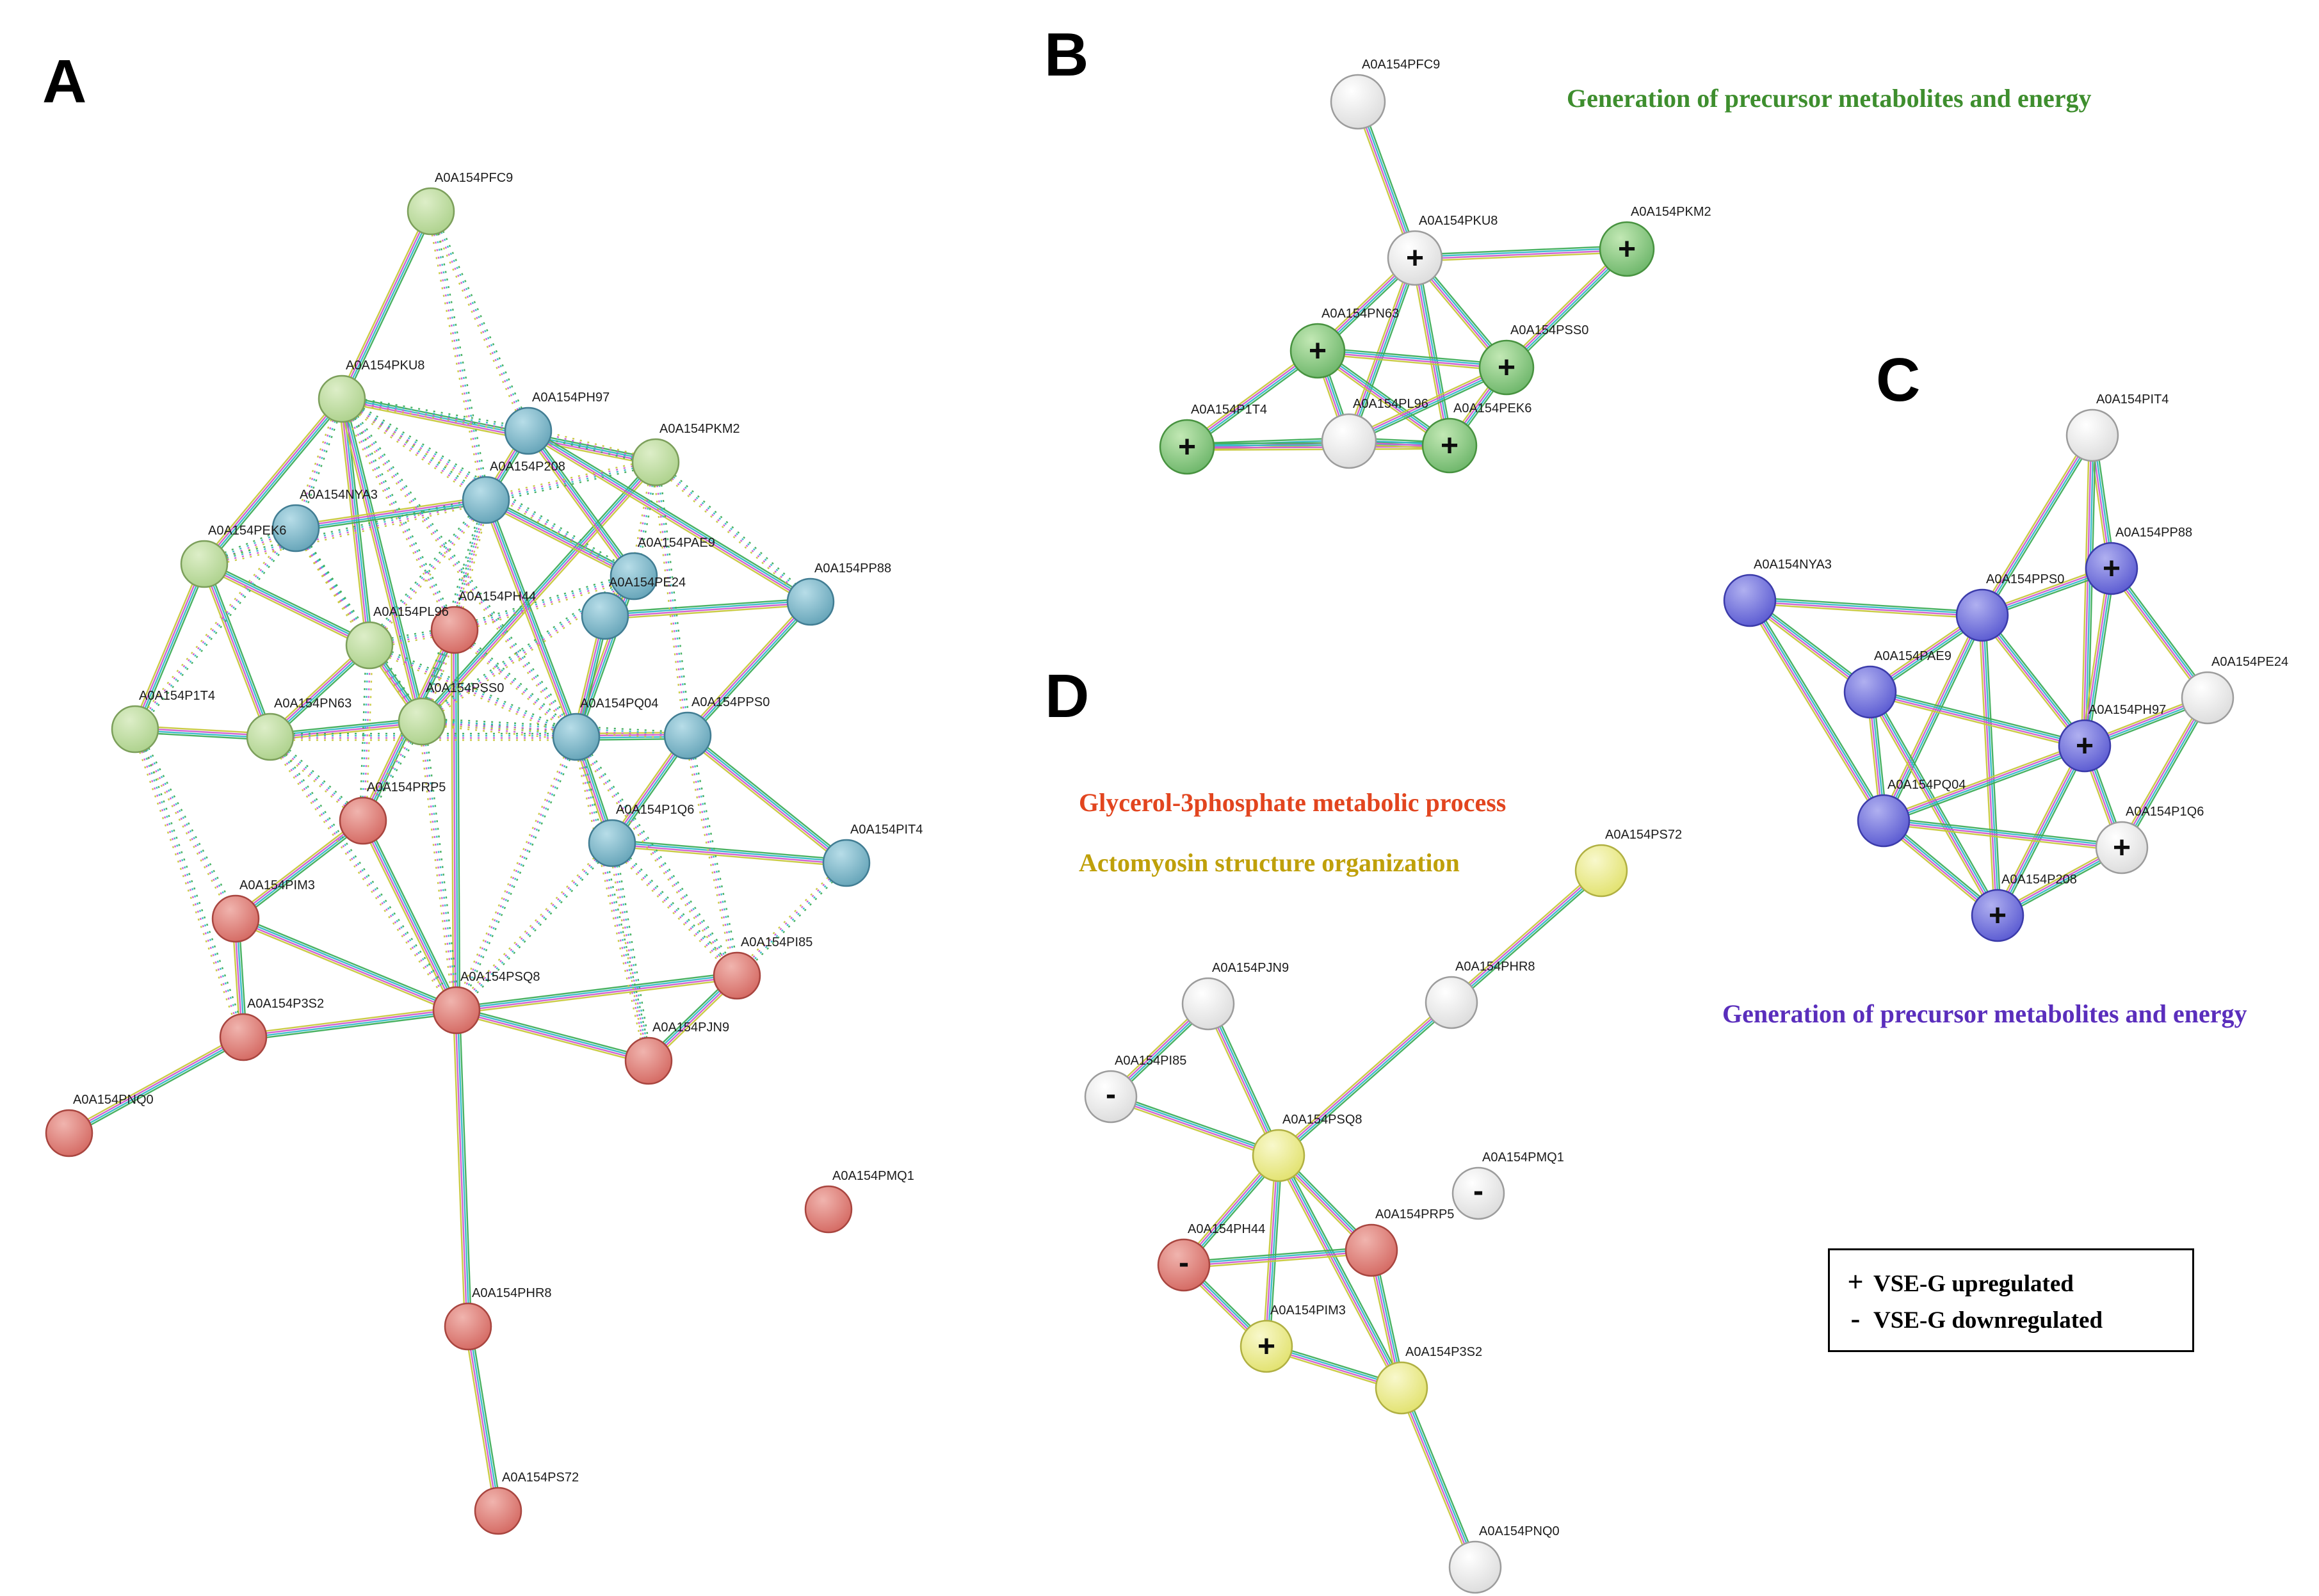  I want to click on edge-P208-PQ04, so click(531, 618).